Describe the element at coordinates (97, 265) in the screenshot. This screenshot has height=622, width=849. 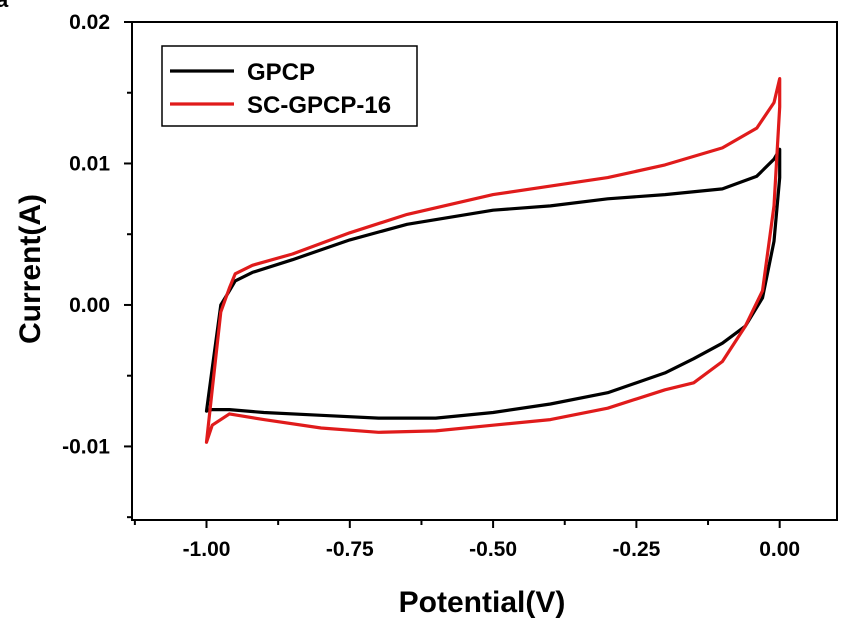
I see `y-axis: -0.01 0.00 0.01 0.02` at that location.